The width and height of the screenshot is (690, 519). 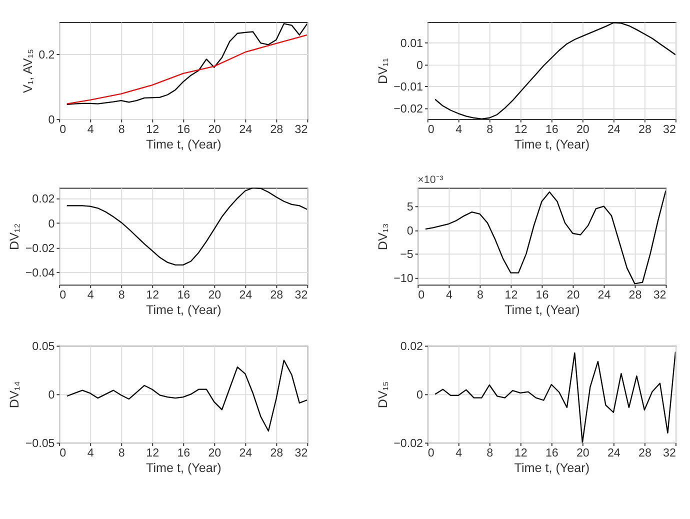 I want to click on y-tick-label: −0.05, so click(x=40, y=443).